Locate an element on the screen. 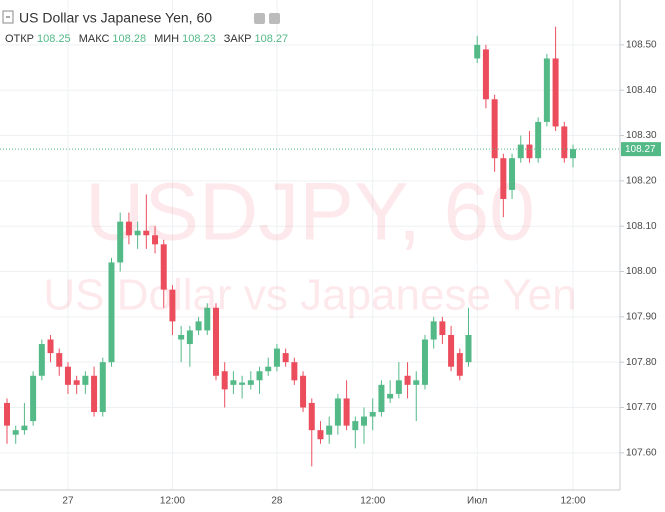 This screenshot has height=512, width=665. last-price-tag is located at coordinates (641, 149).